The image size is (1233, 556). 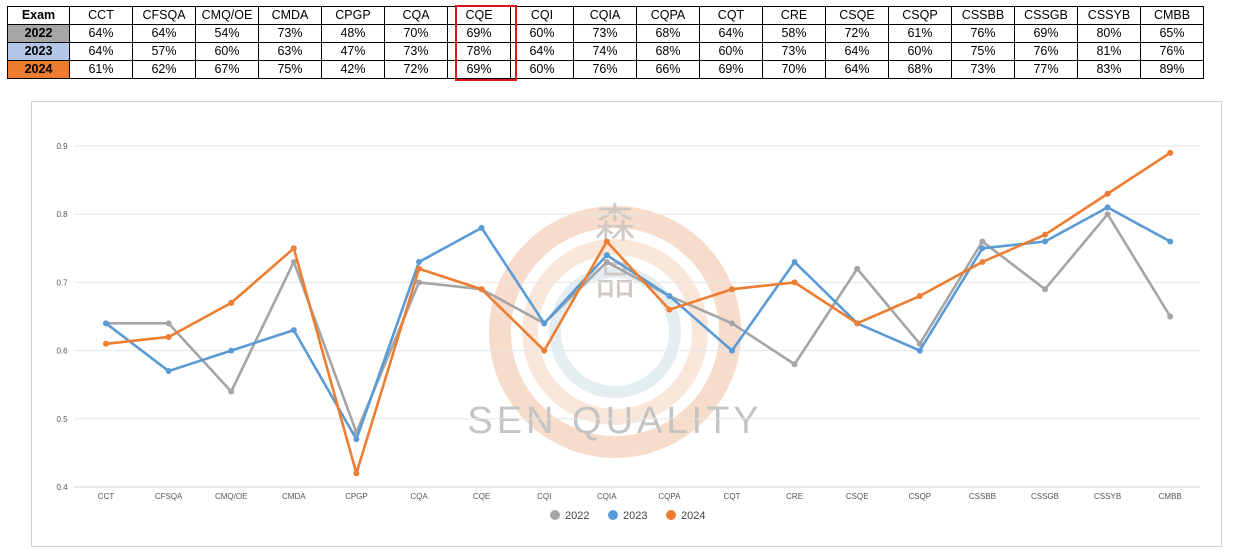 I want to click on watermark-text: SEN QUALITY, so click(x=614, y=421).